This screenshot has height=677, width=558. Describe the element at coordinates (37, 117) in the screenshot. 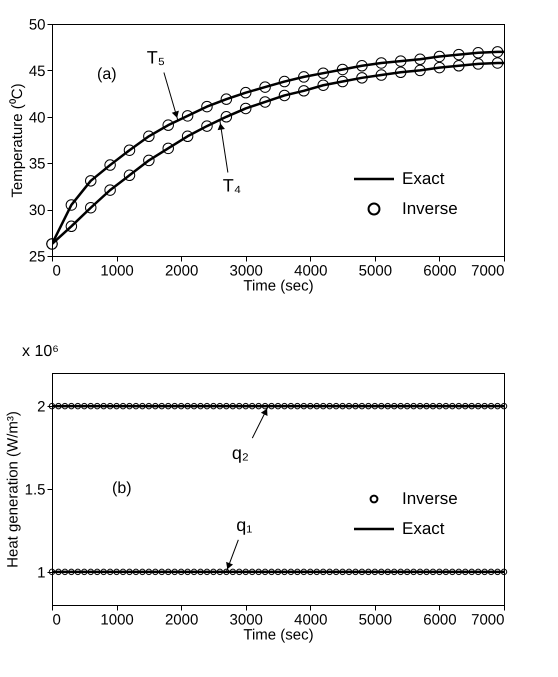

I see `y-tick-label: 40` at that location.